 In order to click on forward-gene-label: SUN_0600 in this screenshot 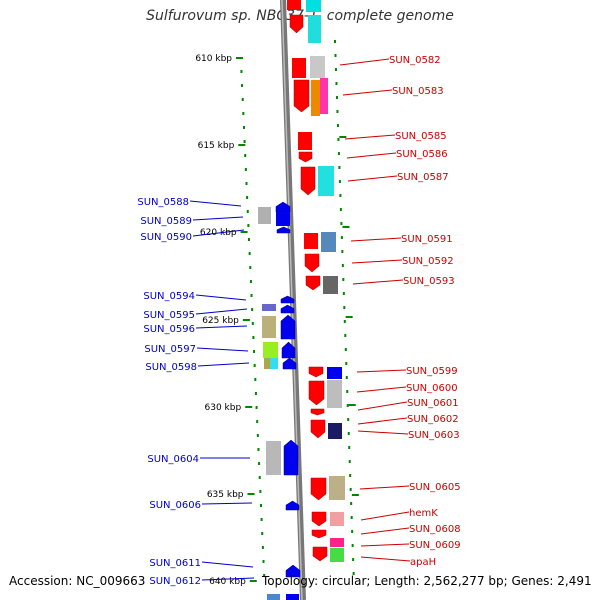, I will do `click(432, 388)`.